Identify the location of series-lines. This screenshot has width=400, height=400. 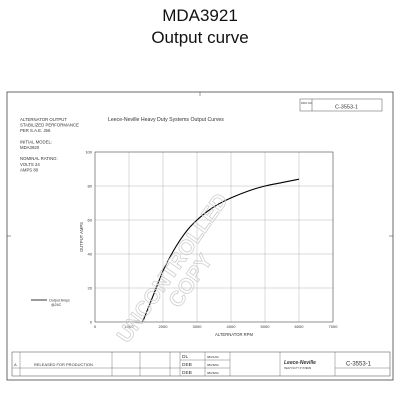
(221, 250).